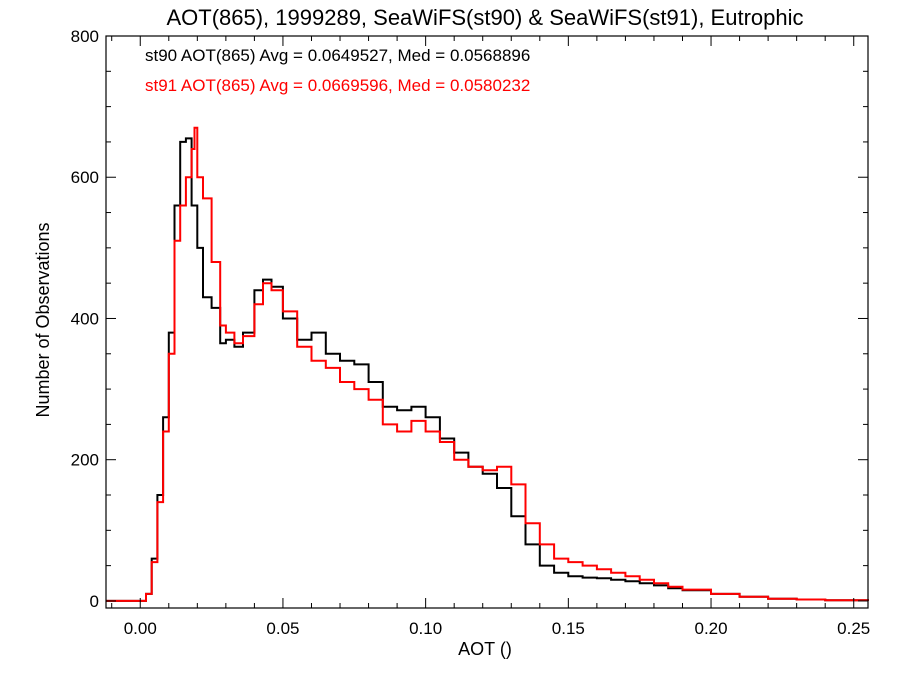 The width and height of the screenshot is (900, 675). Describe the element at coordinates (710, 628) in the screenshot. I see `x-tick-label: 0.20` at that location.